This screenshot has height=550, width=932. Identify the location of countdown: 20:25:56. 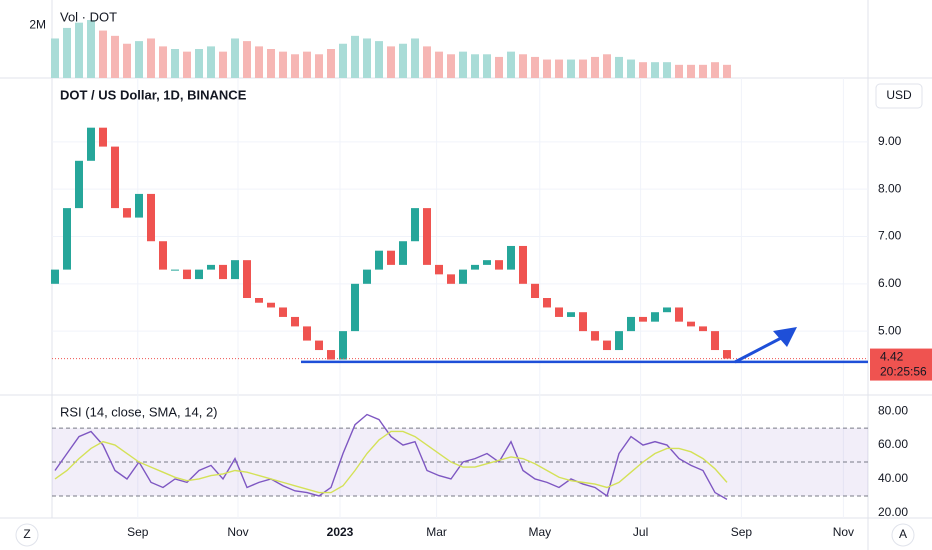
(903, 372).